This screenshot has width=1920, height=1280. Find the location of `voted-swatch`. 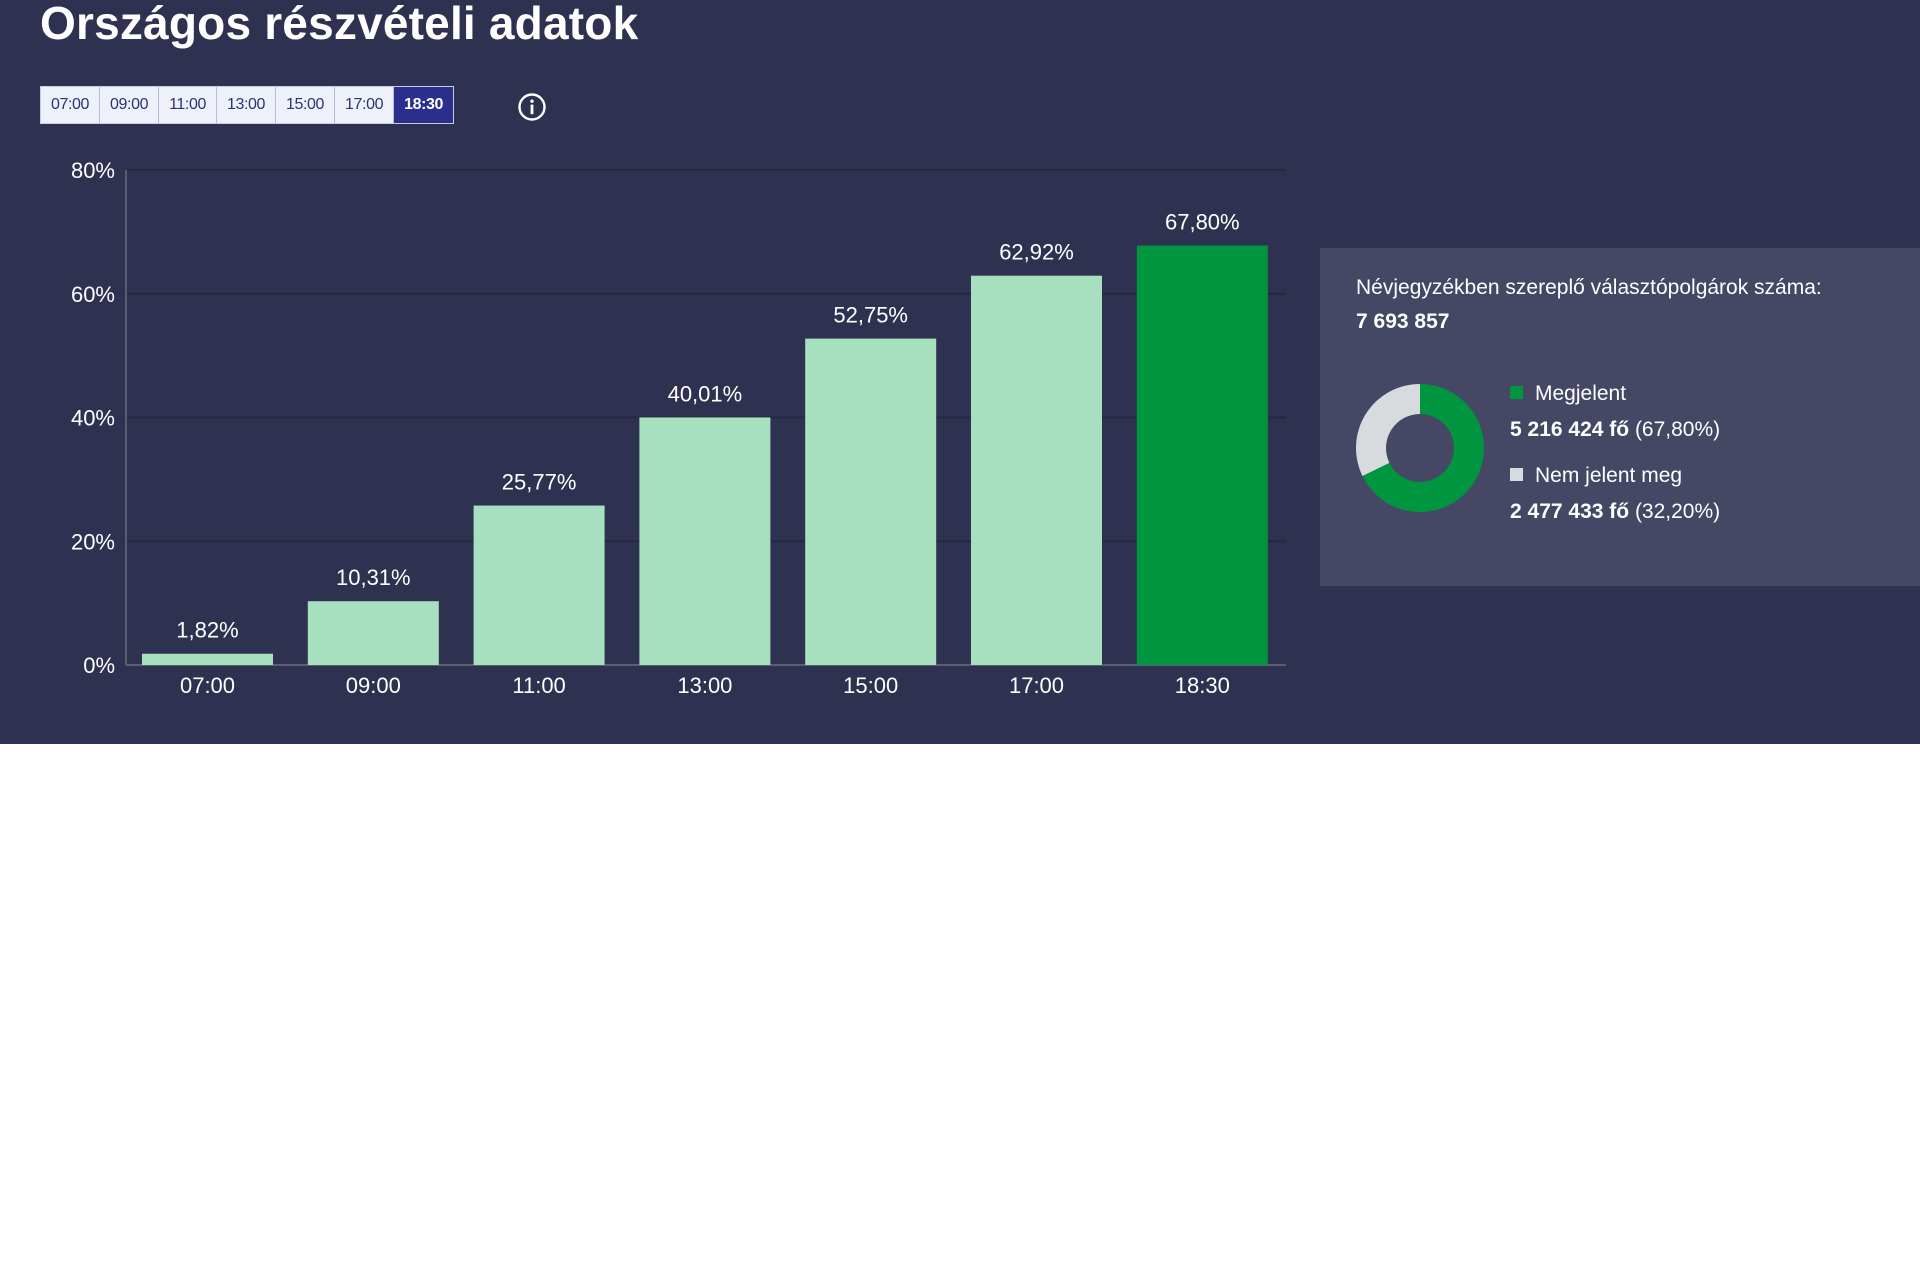

voted-swatch is located at coordinates (1516, 392).